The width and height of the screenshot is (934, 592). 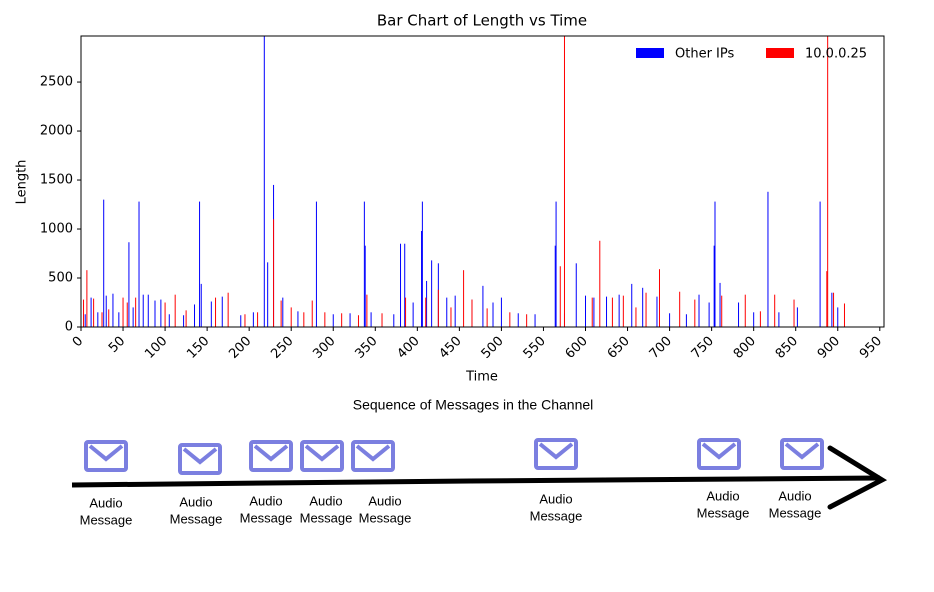 I want to click on y-tick-label: 1500, so click(x=56, y=180).